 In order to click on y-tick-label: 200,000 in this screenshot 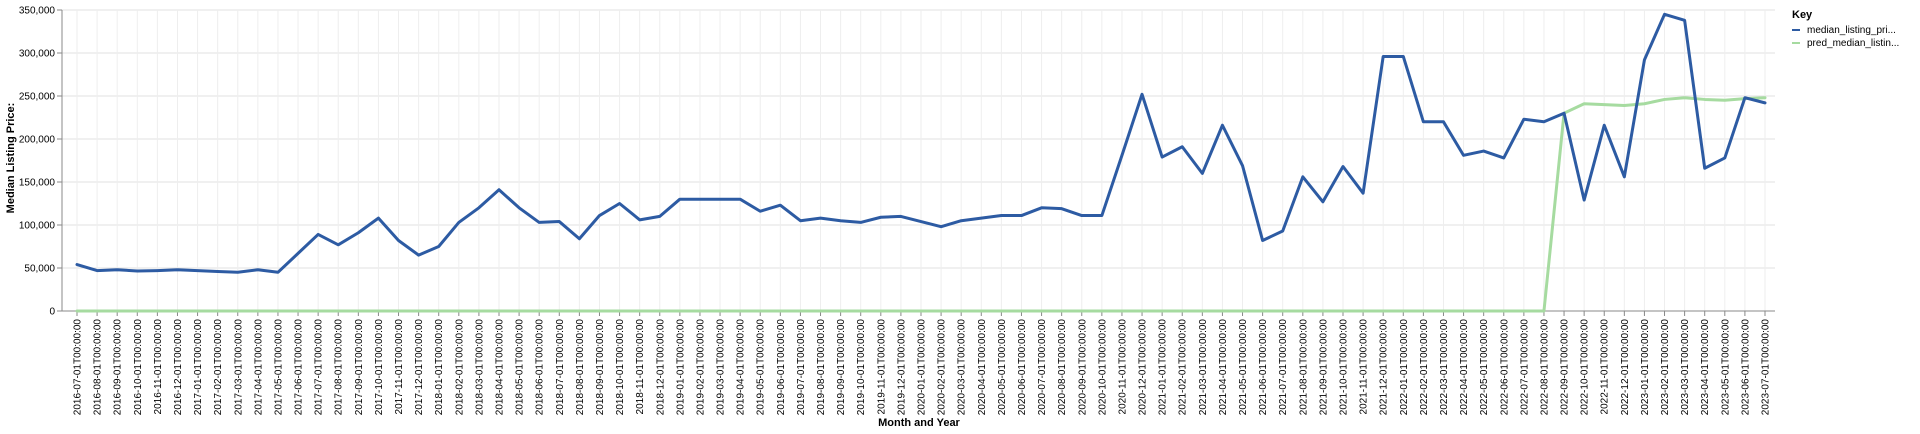, I will do `click(37, 140)`.